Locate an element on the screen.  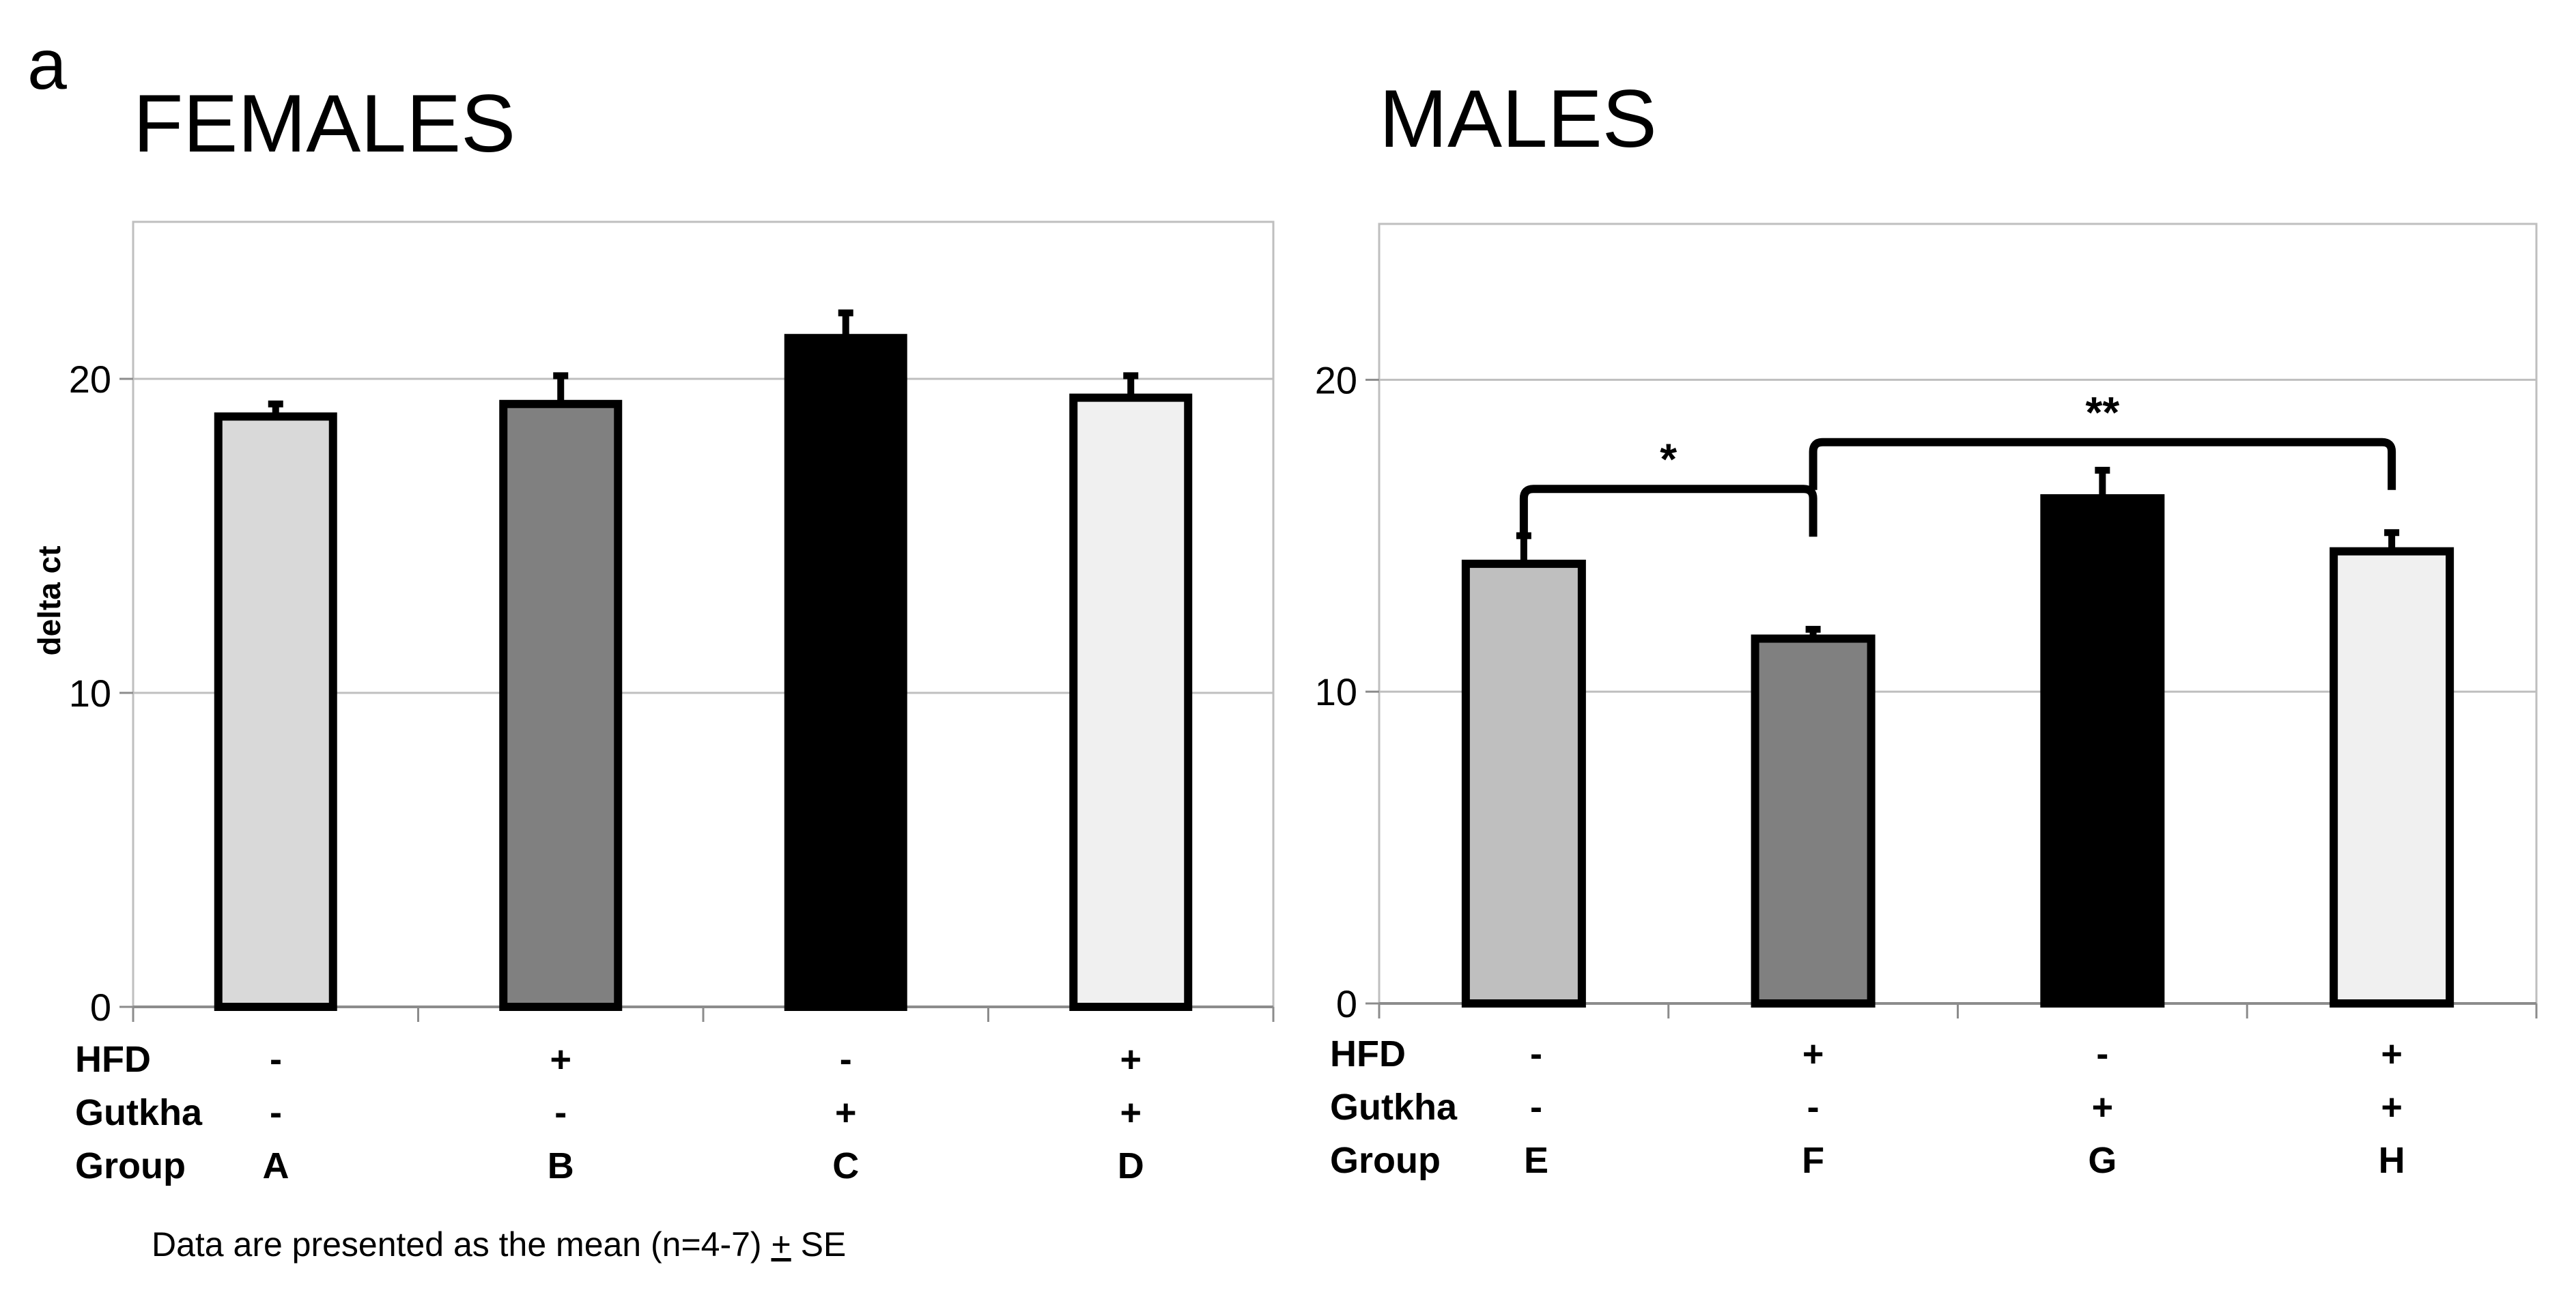
significance-label: * is located at coordinates (1668, 458).